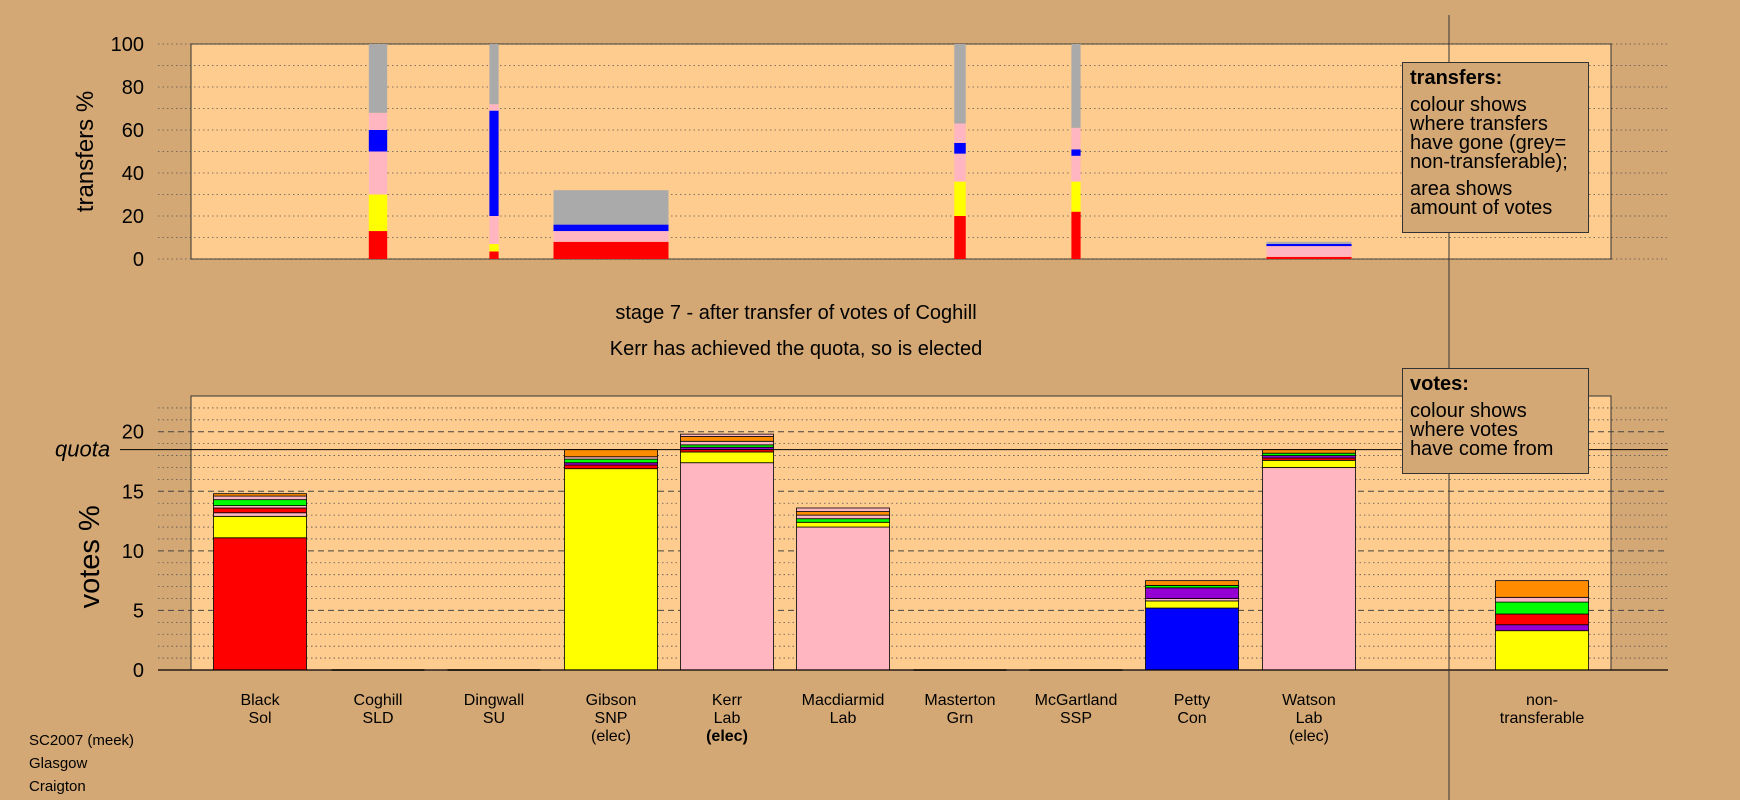 The width and height of the screenshot is (1740, 800). I want to click on candidate-name-label: McGartland, so click(1076, 700).